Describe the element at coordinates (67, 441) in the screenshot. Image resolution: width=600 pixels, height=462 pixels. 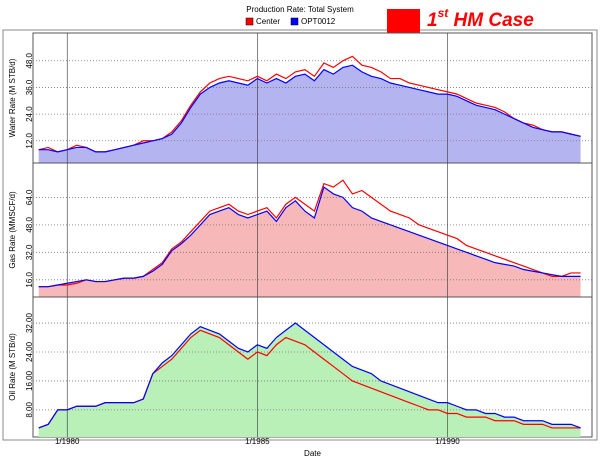
I see `x-tick-label: 1/1980` at that location.